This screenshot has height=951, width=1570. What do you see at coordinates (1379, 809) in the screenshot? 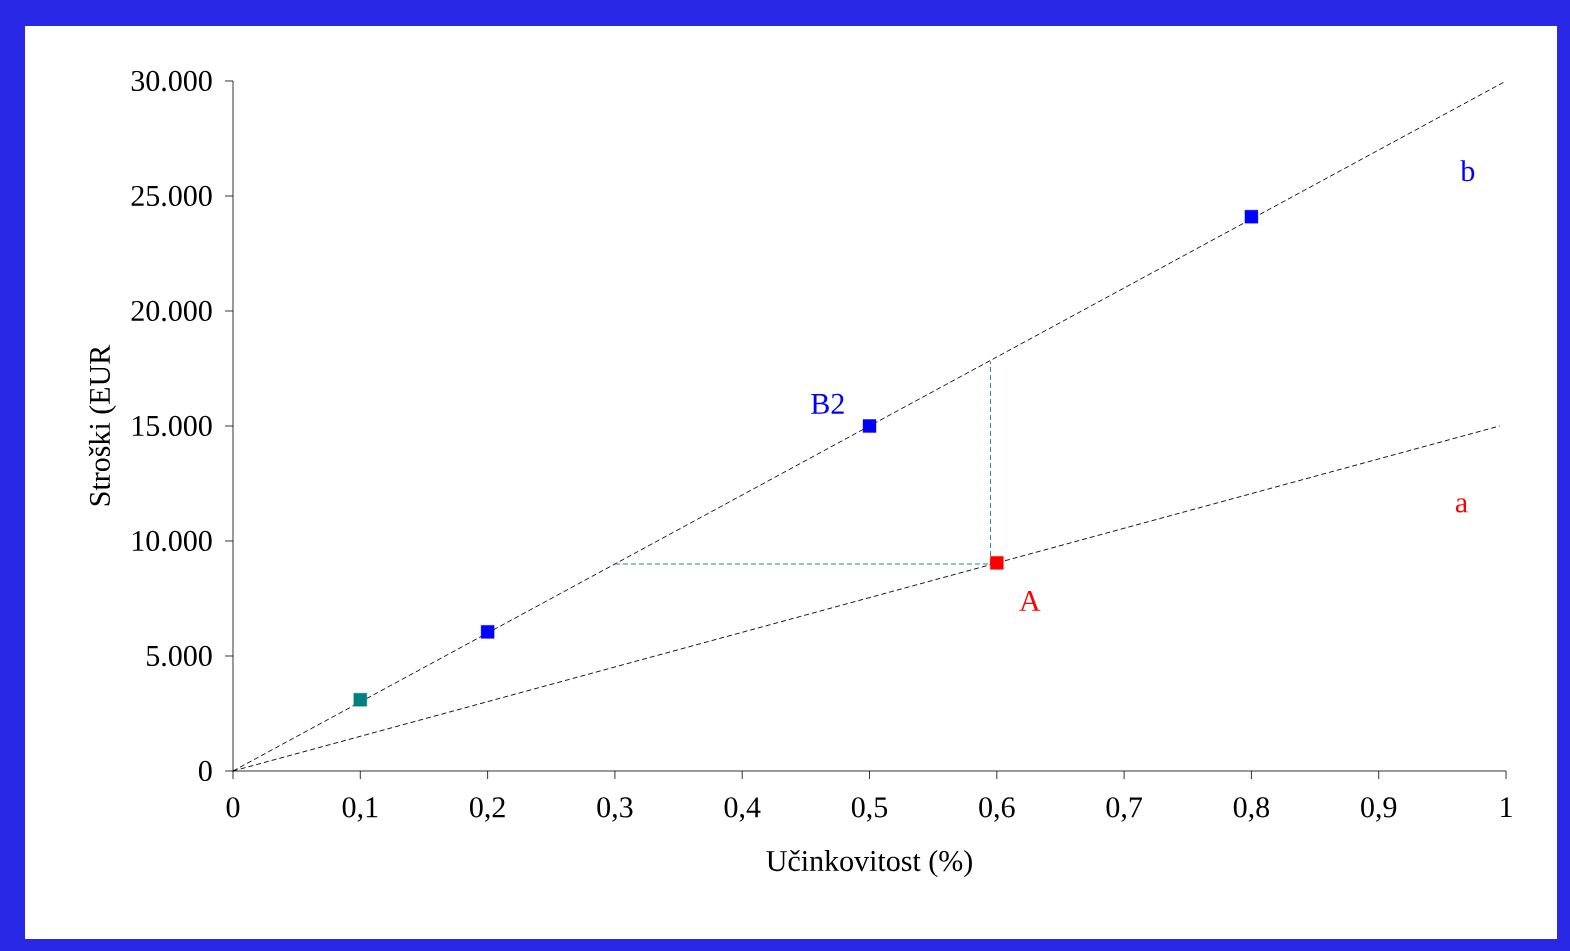
I see `x-tick-label: 0,9` at bounding box center [1379, 809].